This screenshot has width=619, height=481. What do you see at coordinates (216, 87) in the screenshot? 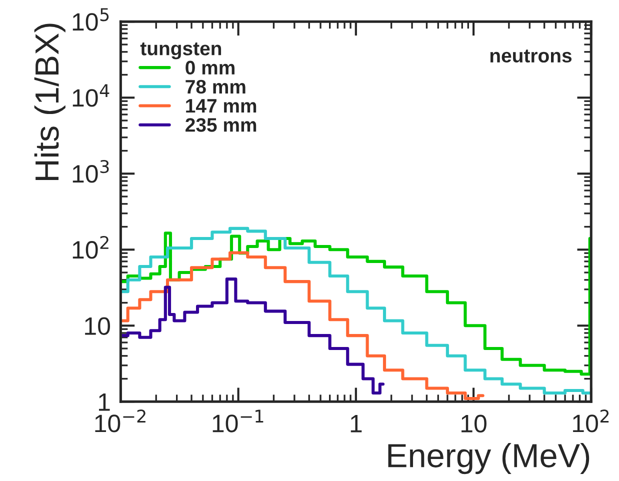
I see `legend-label: 78 mm` at bounding box center [216, 87].